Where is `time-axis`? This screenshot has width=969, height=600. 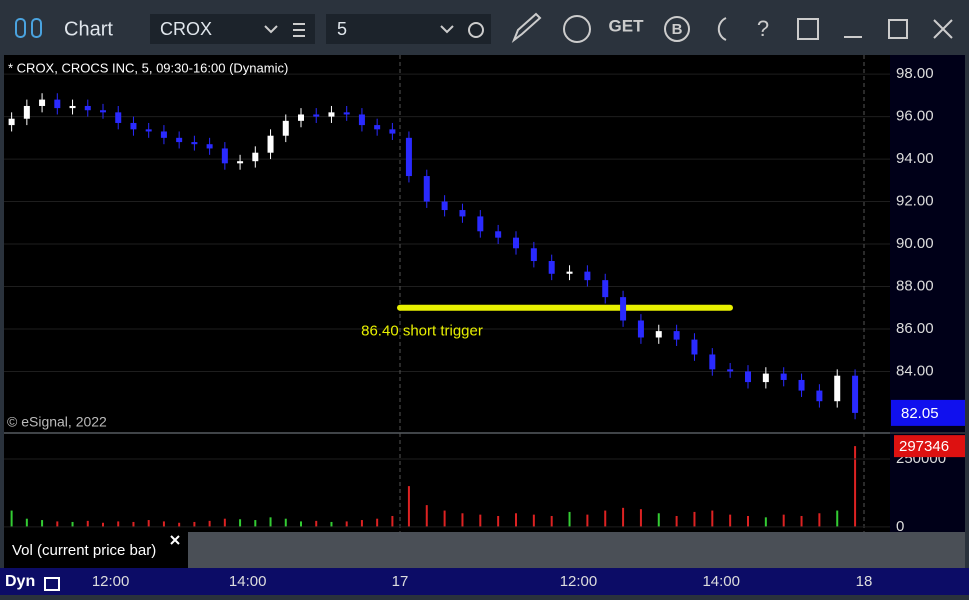
time-axis is located at coordinates (484, 581).